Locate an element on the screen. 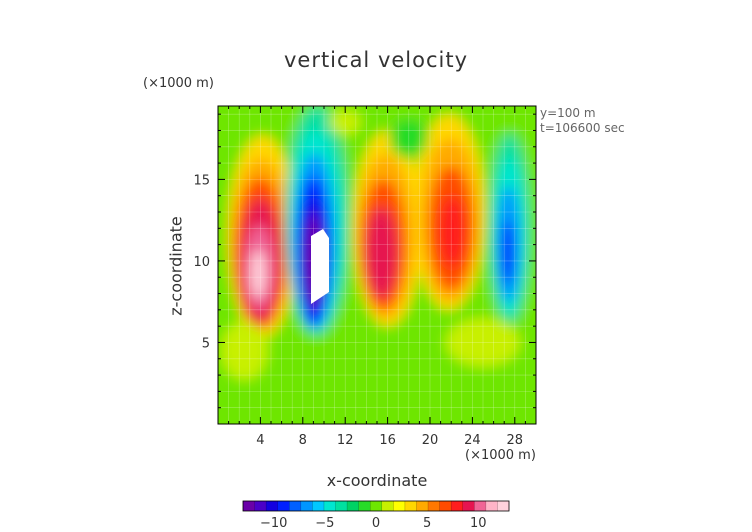 This screenshot has width=752, height=532. colorbar-tick-label: 5 is located at coordinates (427, 523).